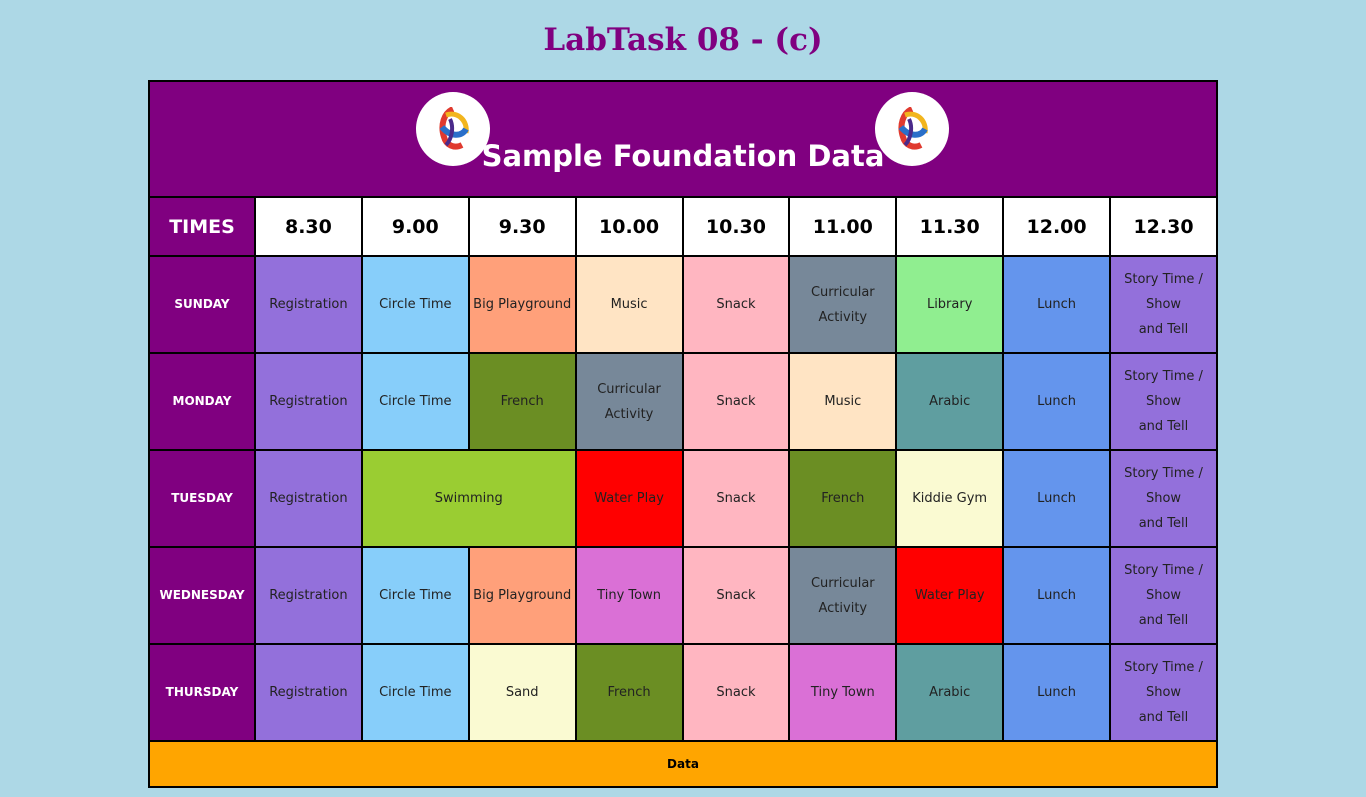 This screenshot has height=797, width=1366. I want to click on activity-cell: Sand, so click(522, 692).